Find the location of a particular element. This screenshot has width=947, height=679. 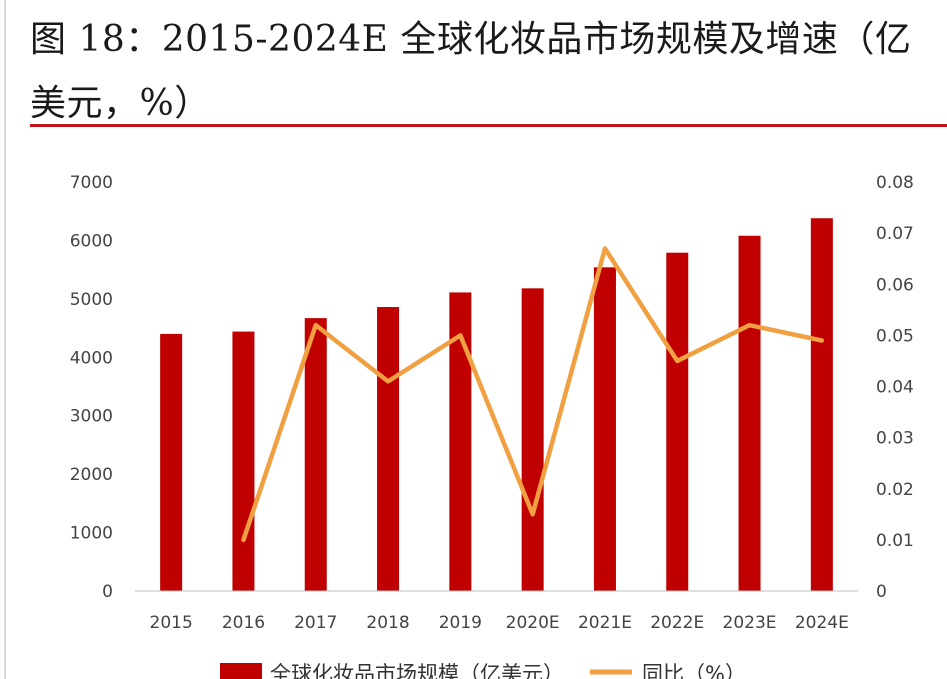

y-left-tick-label: 6000 is located at coordinates (91, 241).